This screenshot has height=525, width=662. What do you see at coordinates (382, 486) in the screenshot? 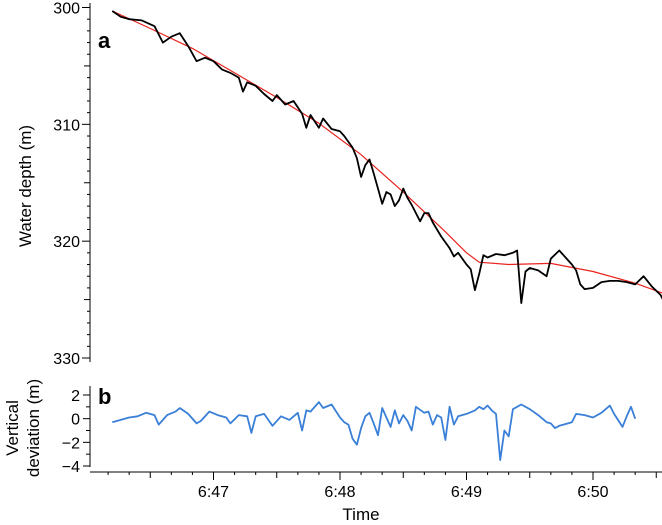
I see `x-ticks: 6:47 6:48 6:49 6:50` at bounding box center [382, 486].